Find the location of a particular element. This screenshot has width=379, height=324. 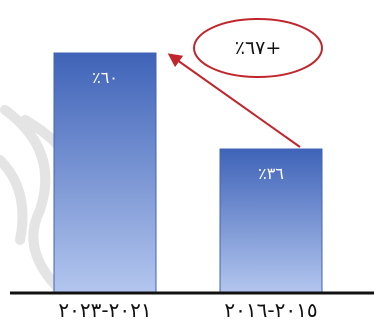

growth-callout-ellipse is located at coordinates (258, 48).